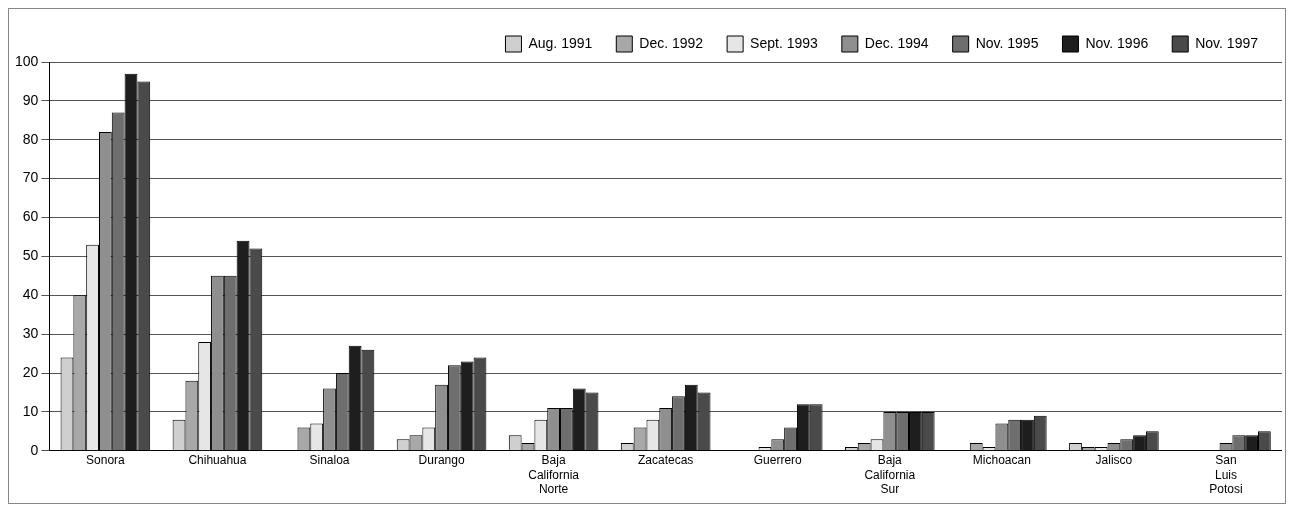  Describe the element at coordinates (30, 410) in the screenshot. I see `y-tick-label: 10` at that location.